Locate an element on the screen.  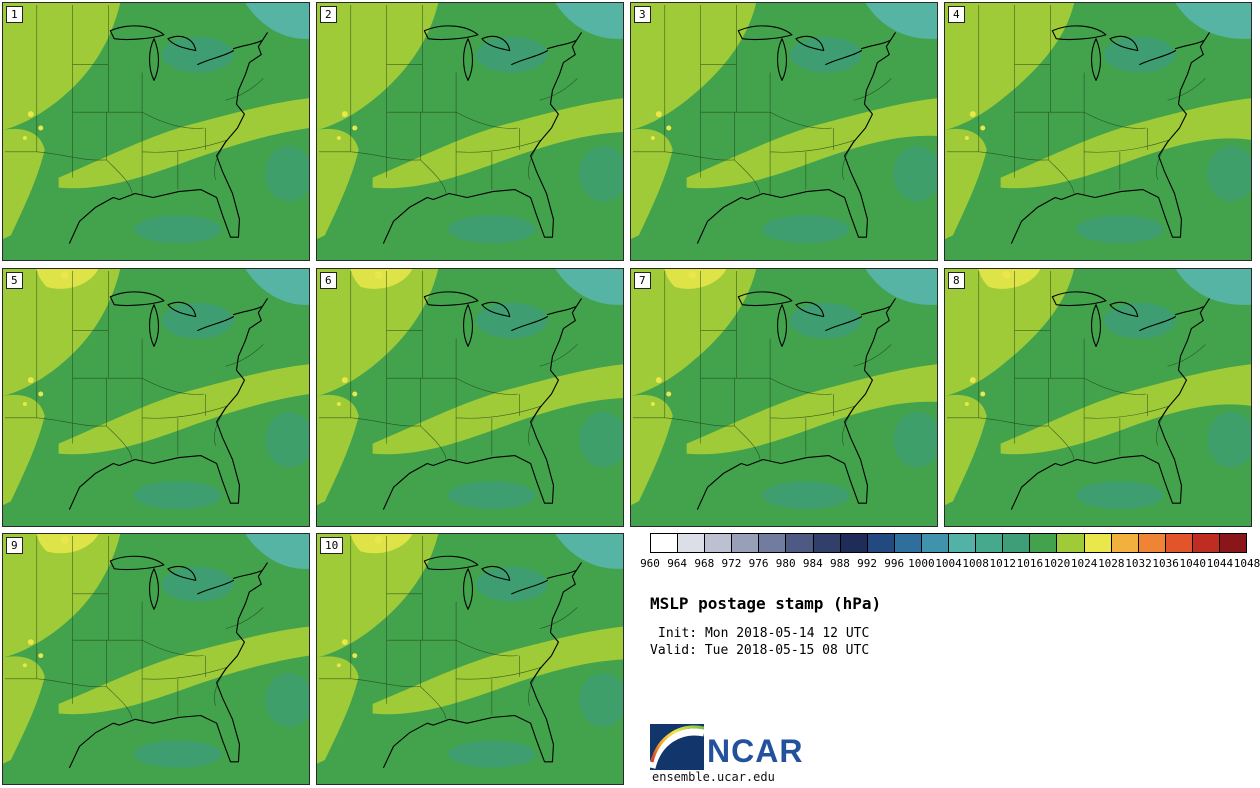
colorbar-tick: 1032 is located at coordinates (1138, 563).